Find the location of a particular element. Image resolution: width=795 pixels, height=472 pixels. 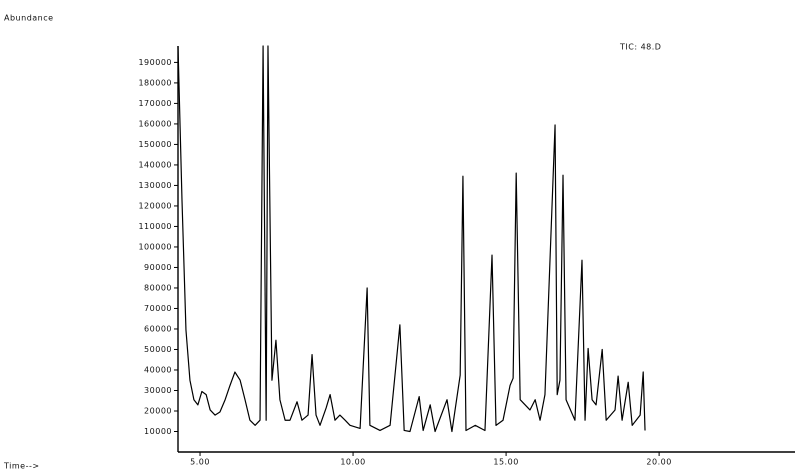

x-tick-label: 15.00 is located at coordinates (505, 462).